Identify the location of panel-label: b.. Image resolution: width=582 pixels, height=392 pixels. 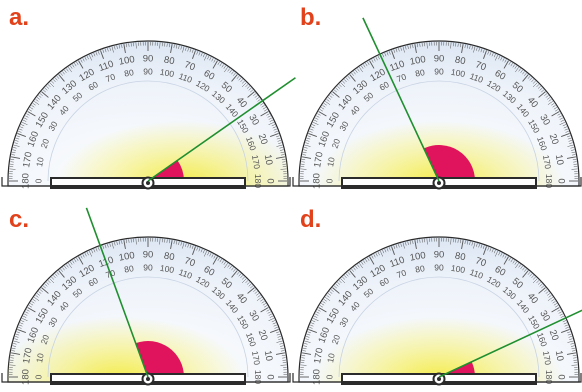
(311, 17).